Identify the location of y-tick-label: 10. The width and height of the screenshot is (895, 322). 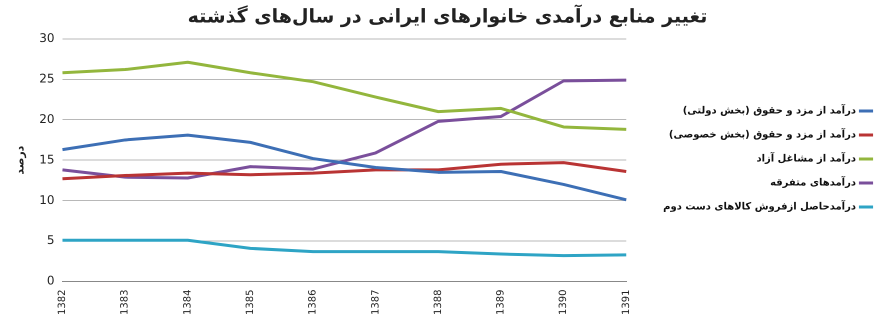
(46, 199).